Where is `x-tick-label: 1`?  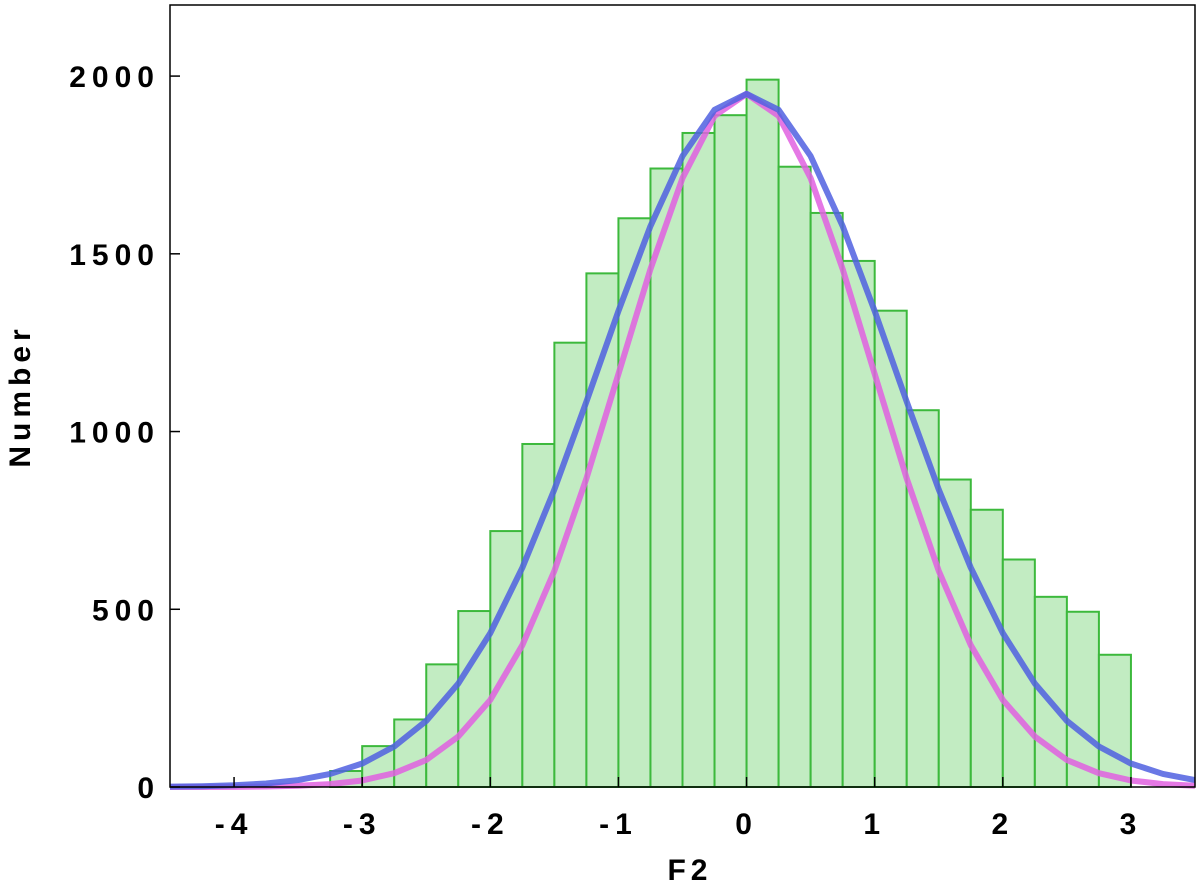 x-tick-label: 1 is located at coordinates (874, 824).